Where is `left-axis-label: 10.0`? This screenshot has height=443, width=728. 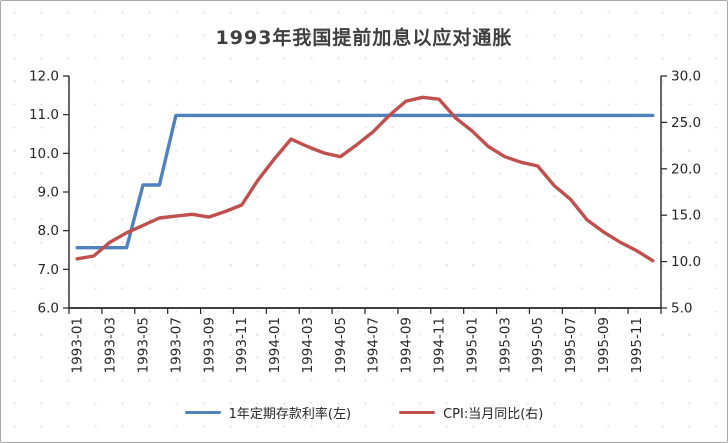 left-axis-label: 10.0 is located at coordinates (44, 154).